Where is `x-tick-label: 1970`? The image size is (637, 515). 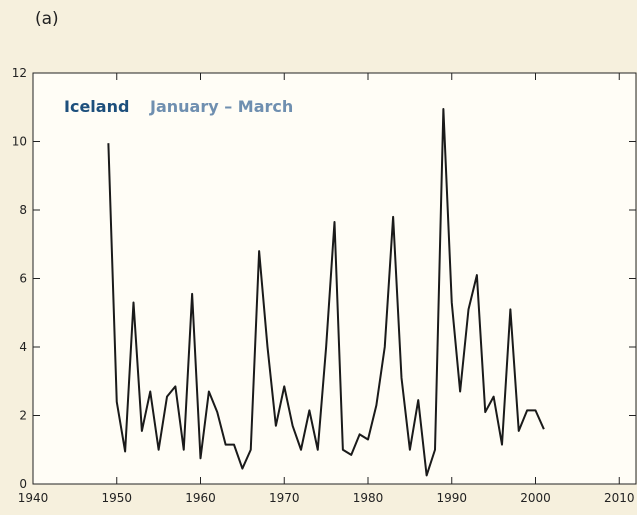
x-tick-label: 1970 is located at coordinates (284, 498).